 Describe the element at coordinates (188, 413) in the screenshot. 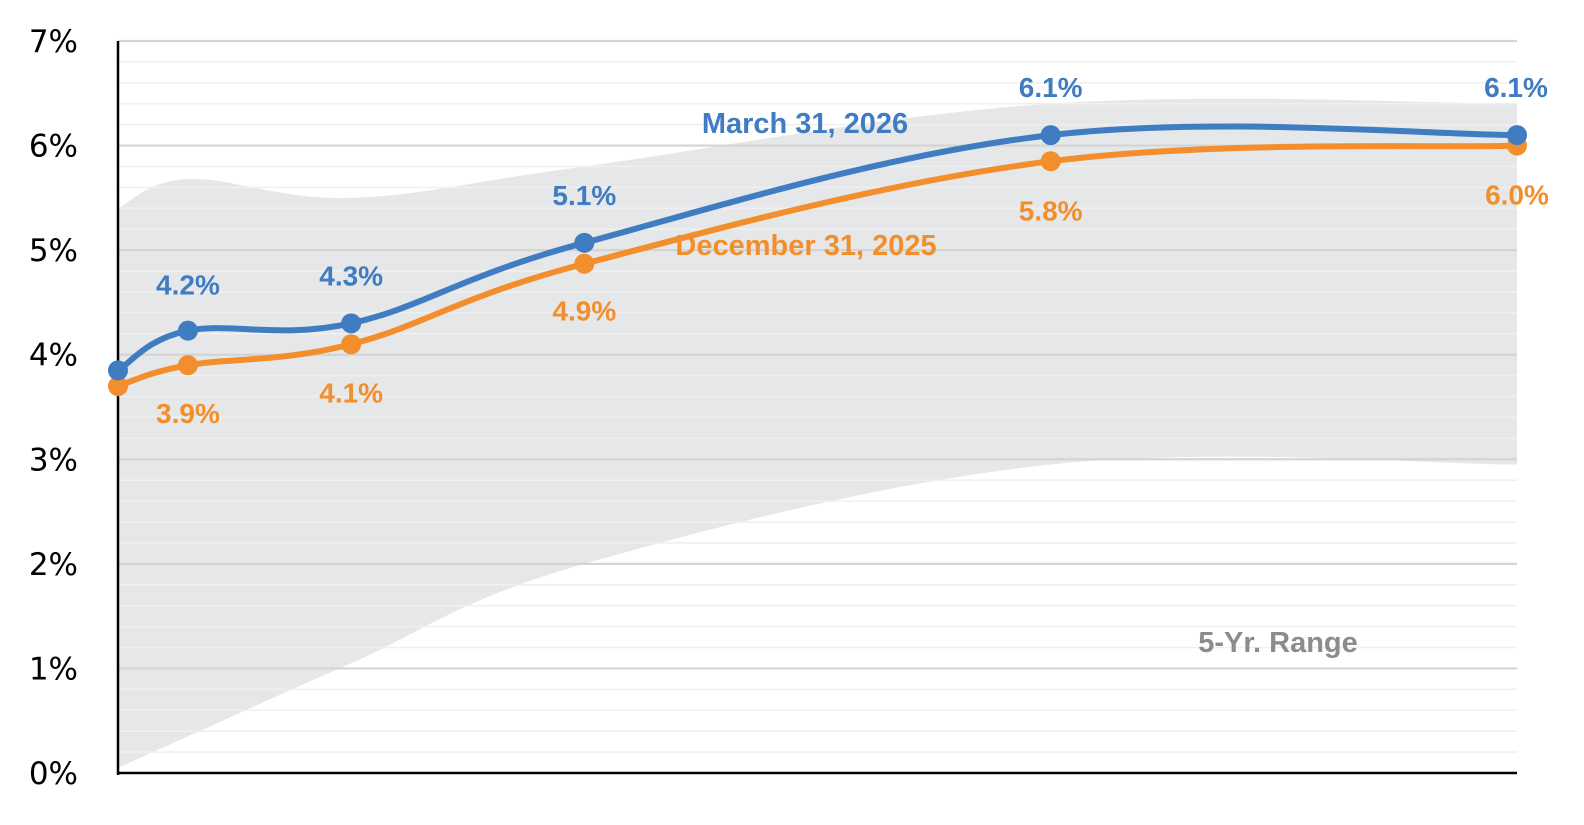

I see `data-label: 3.9%` at that location.